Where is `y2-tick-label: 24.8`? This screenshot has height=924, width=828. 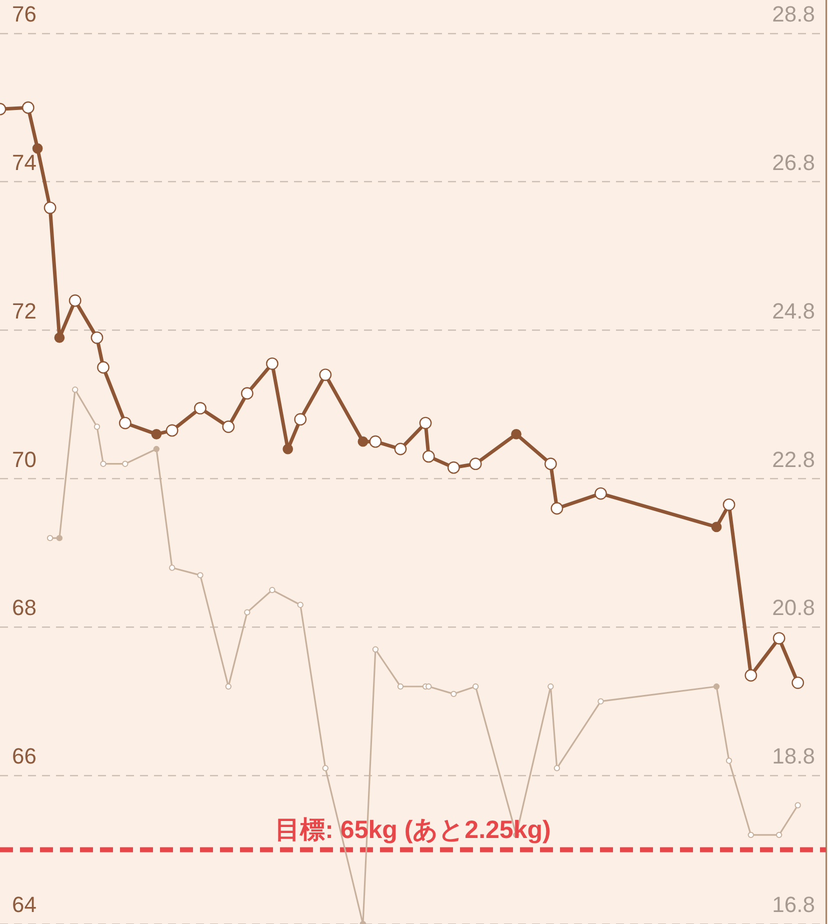 y2-tick-label: 24.8 is located at coordinates (793, 311).